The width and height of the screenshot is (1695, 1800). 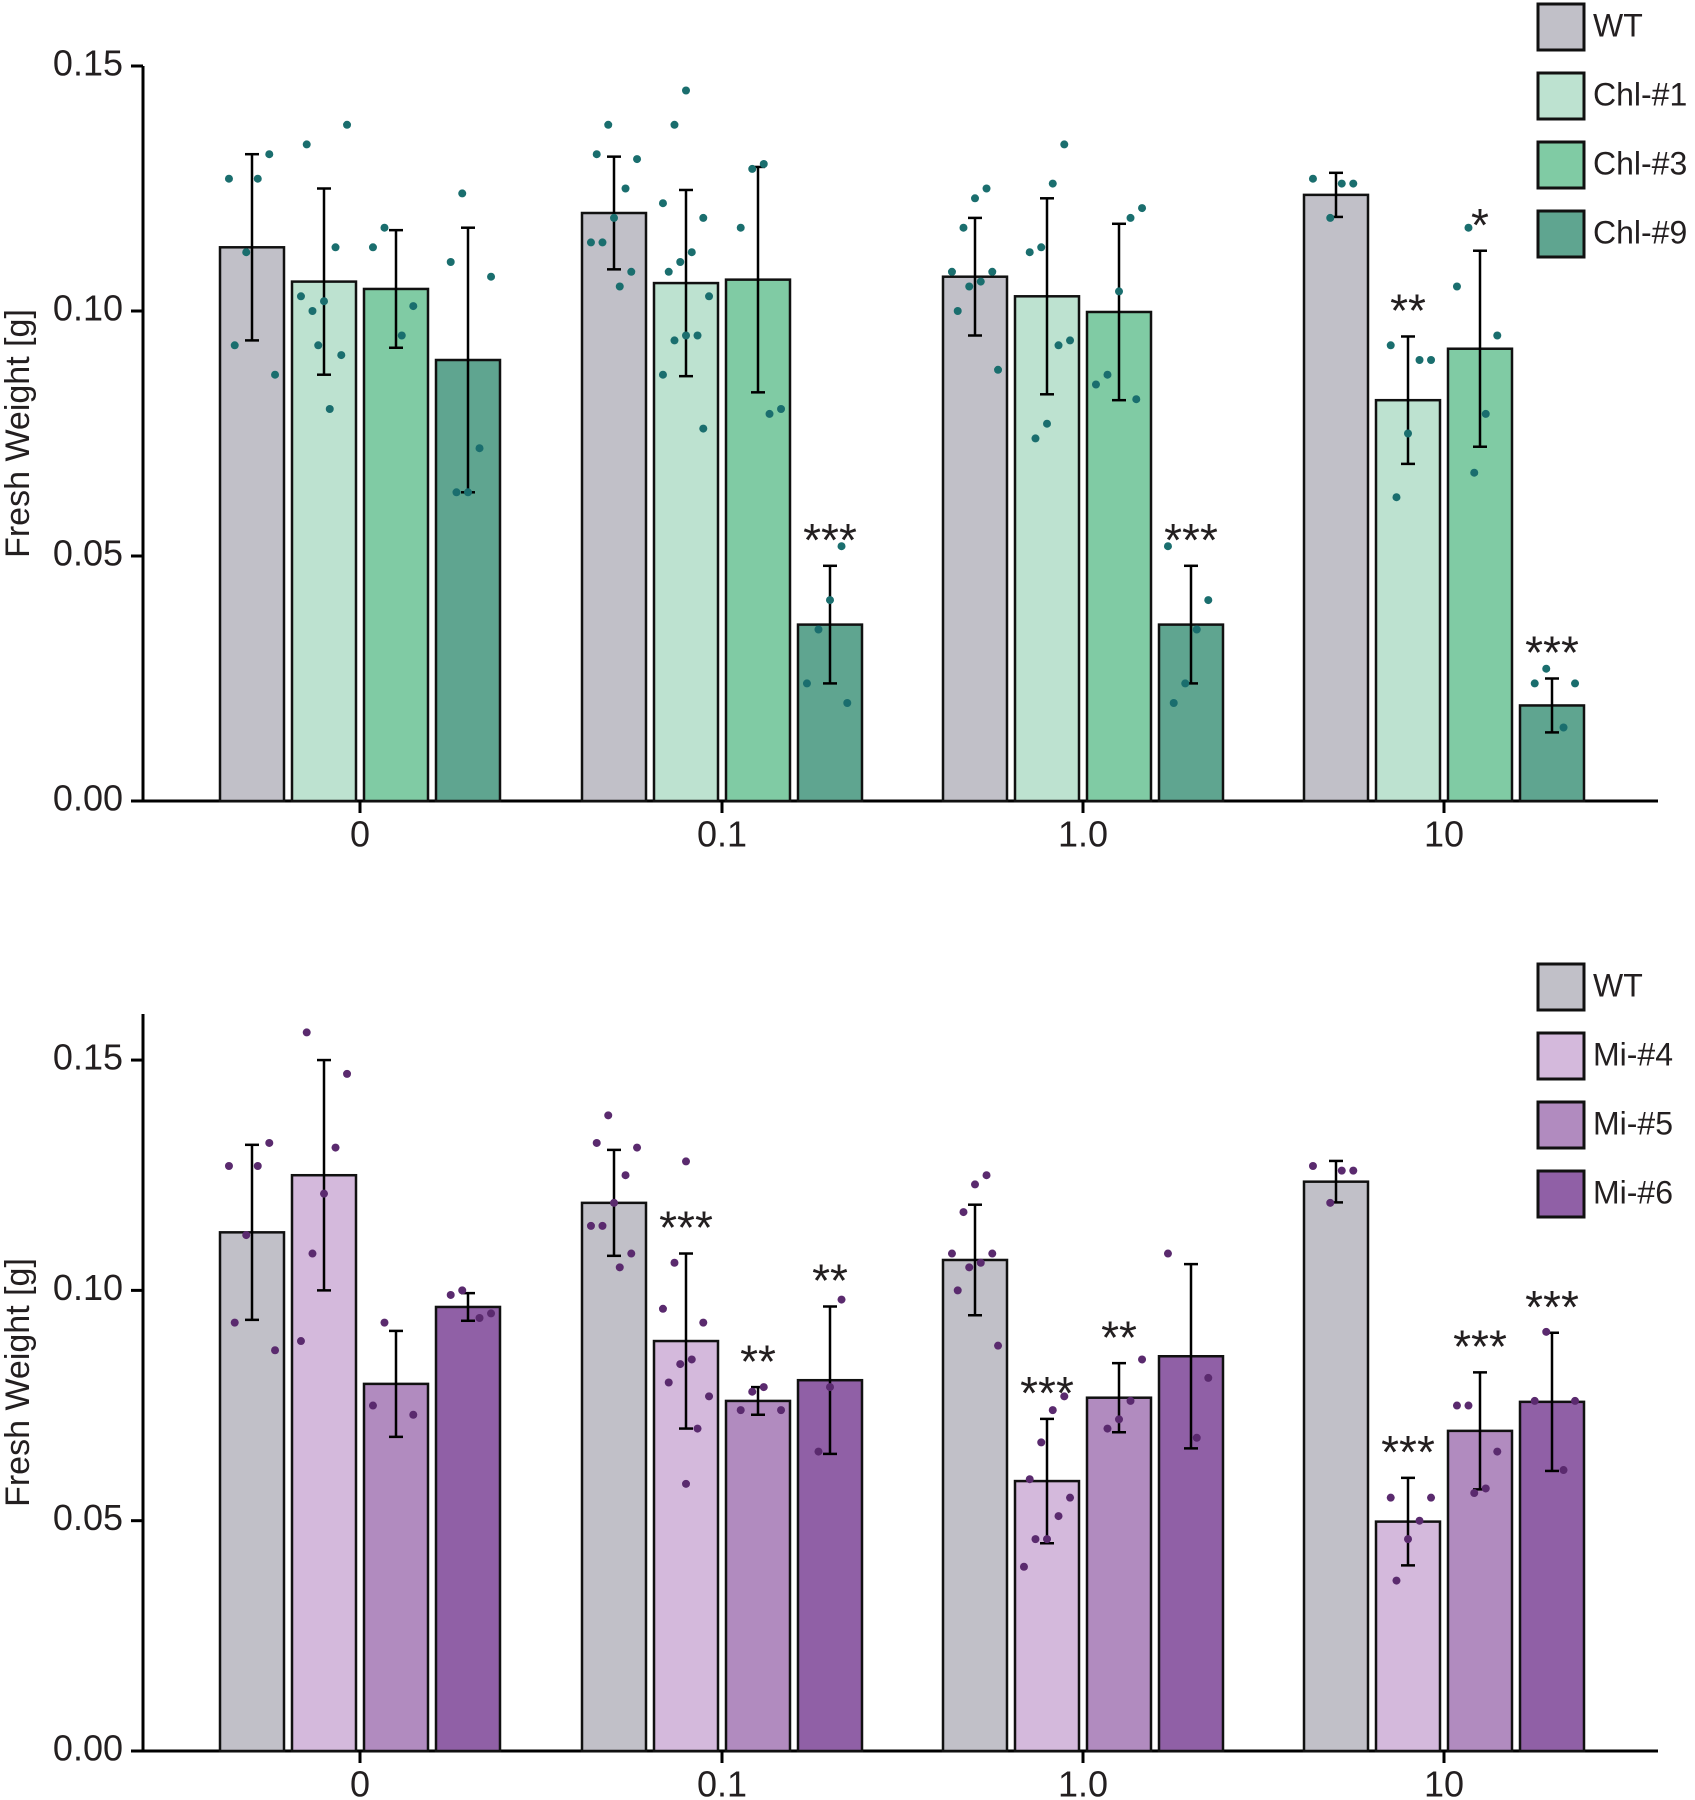 What do you see at coordinates (88, 798) in the screenshot?
I see `y-tick-label: 0.00` at bounding box center [88, 798].